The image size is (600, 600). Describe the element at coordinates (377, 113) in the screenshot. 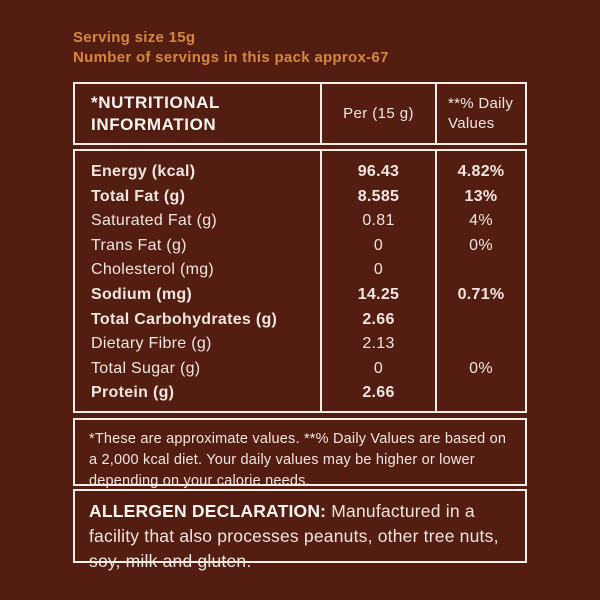

I see `column-header-per-serving: Per (15 g)` at that location.